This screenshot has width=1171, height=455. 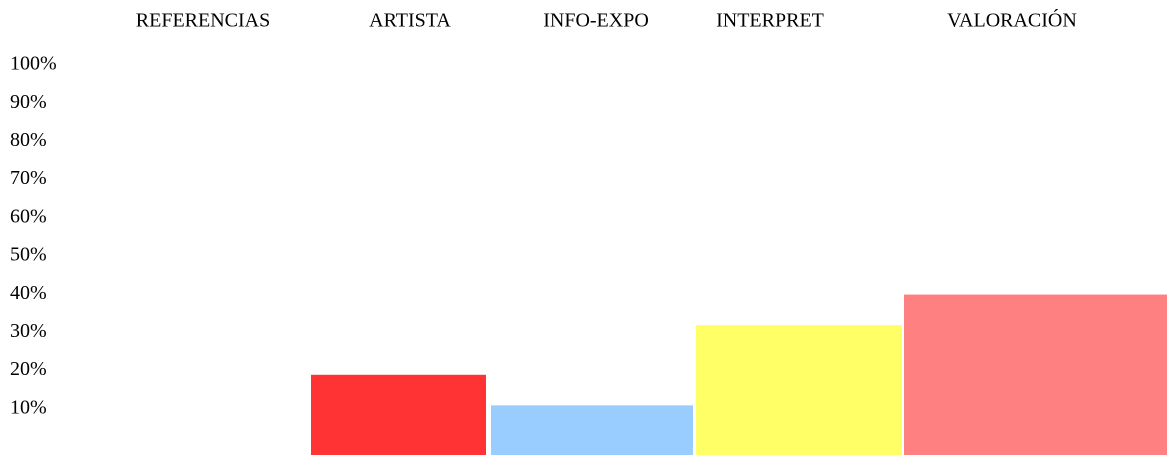 I want to click on y-tick-label: 70%, so click(x=28, y=178).